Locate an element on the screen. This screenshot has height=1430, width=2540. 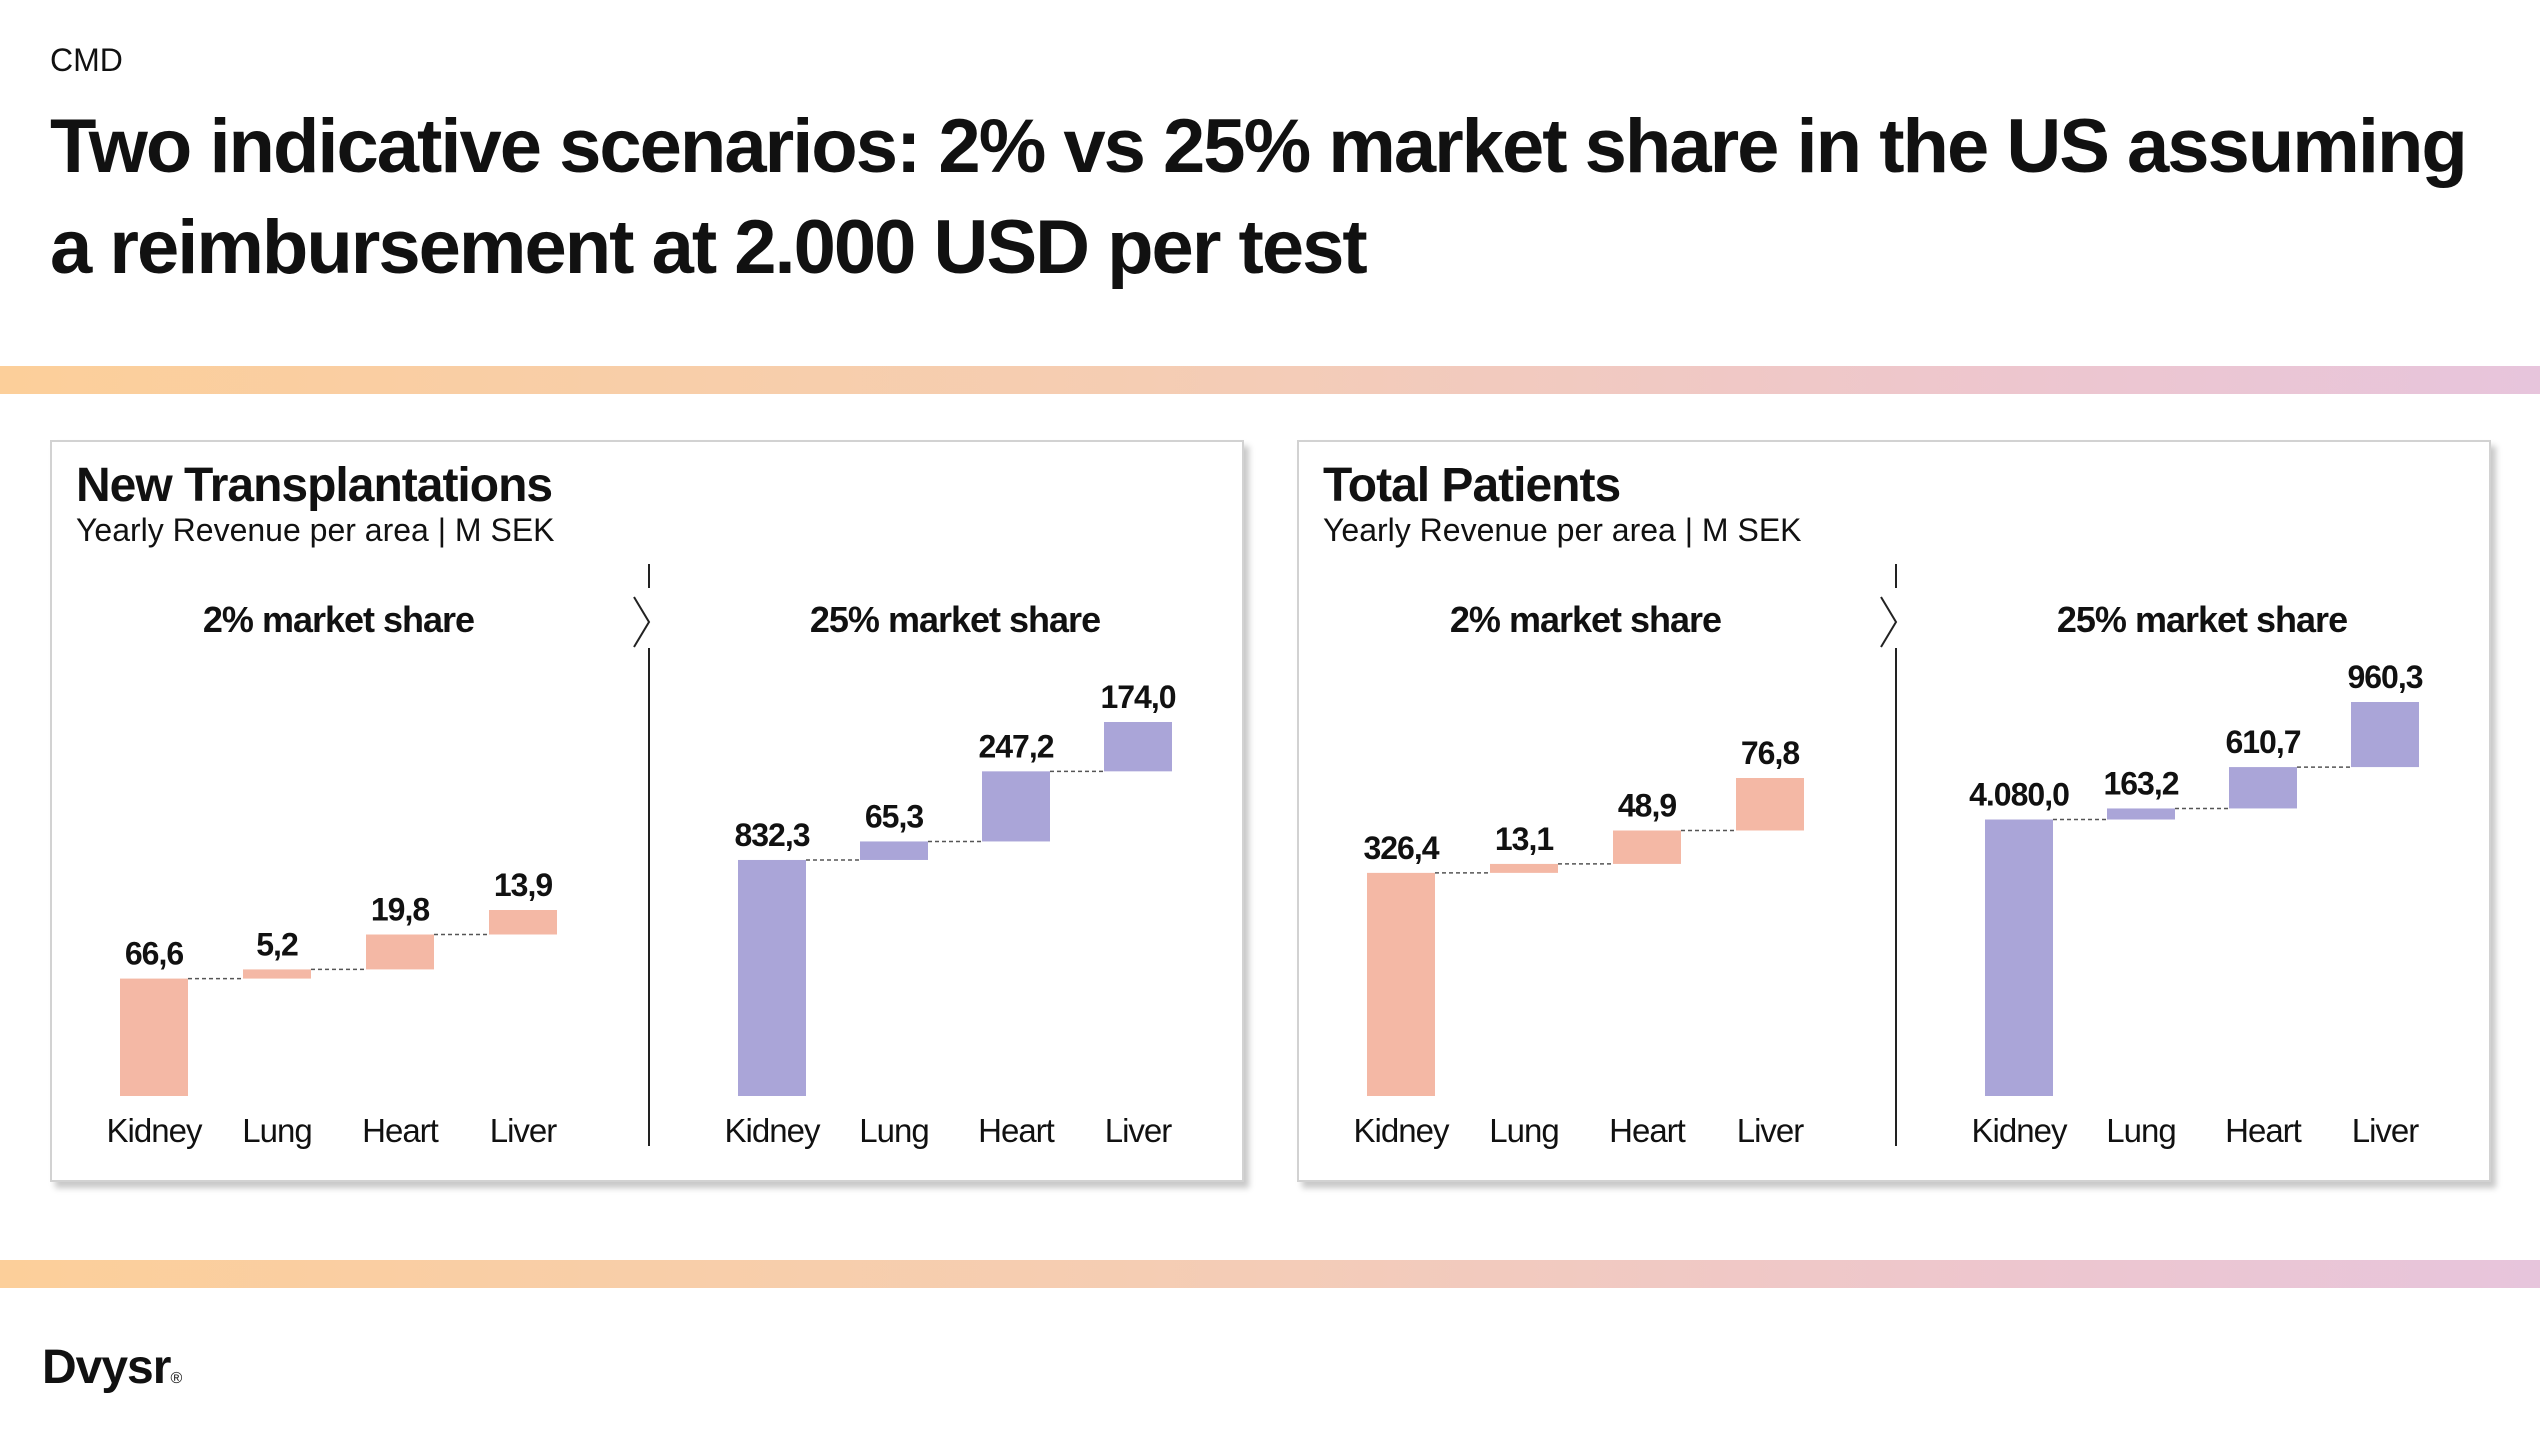
data-label: 66,6 is located at coordinates (154, 954).